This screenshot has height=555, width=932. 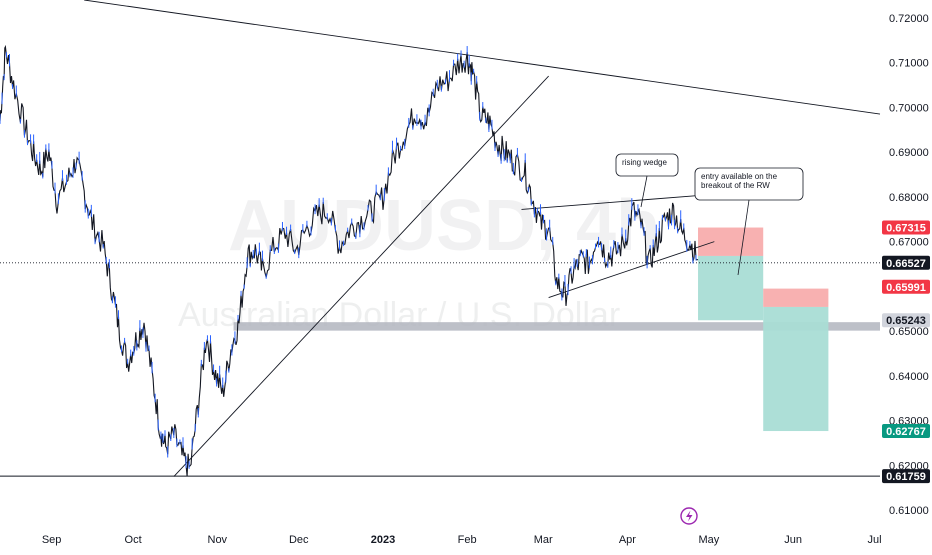 What do you see at coordinates (556, 326) in the screenshot?
I see `support-band` at bounding box center [556, 326].